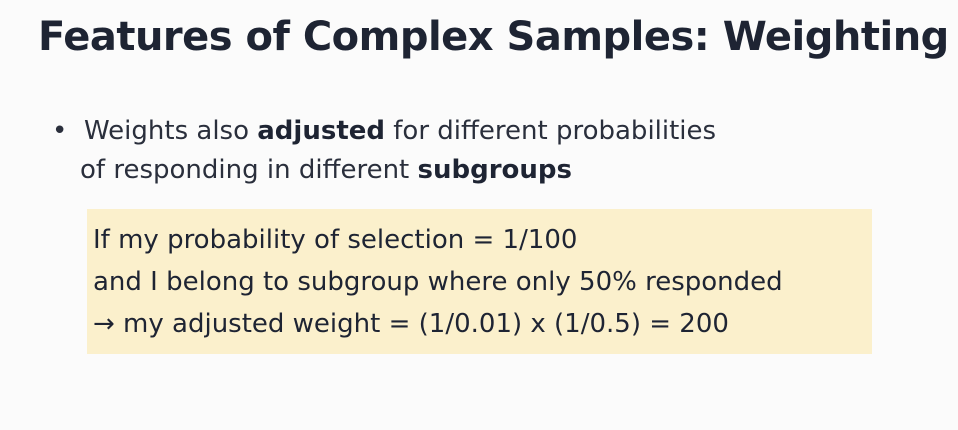 This screenshot has width=958, height=430. I want to click on slide-title: Features of Complex Samples: Weighting, so click(493, 37).